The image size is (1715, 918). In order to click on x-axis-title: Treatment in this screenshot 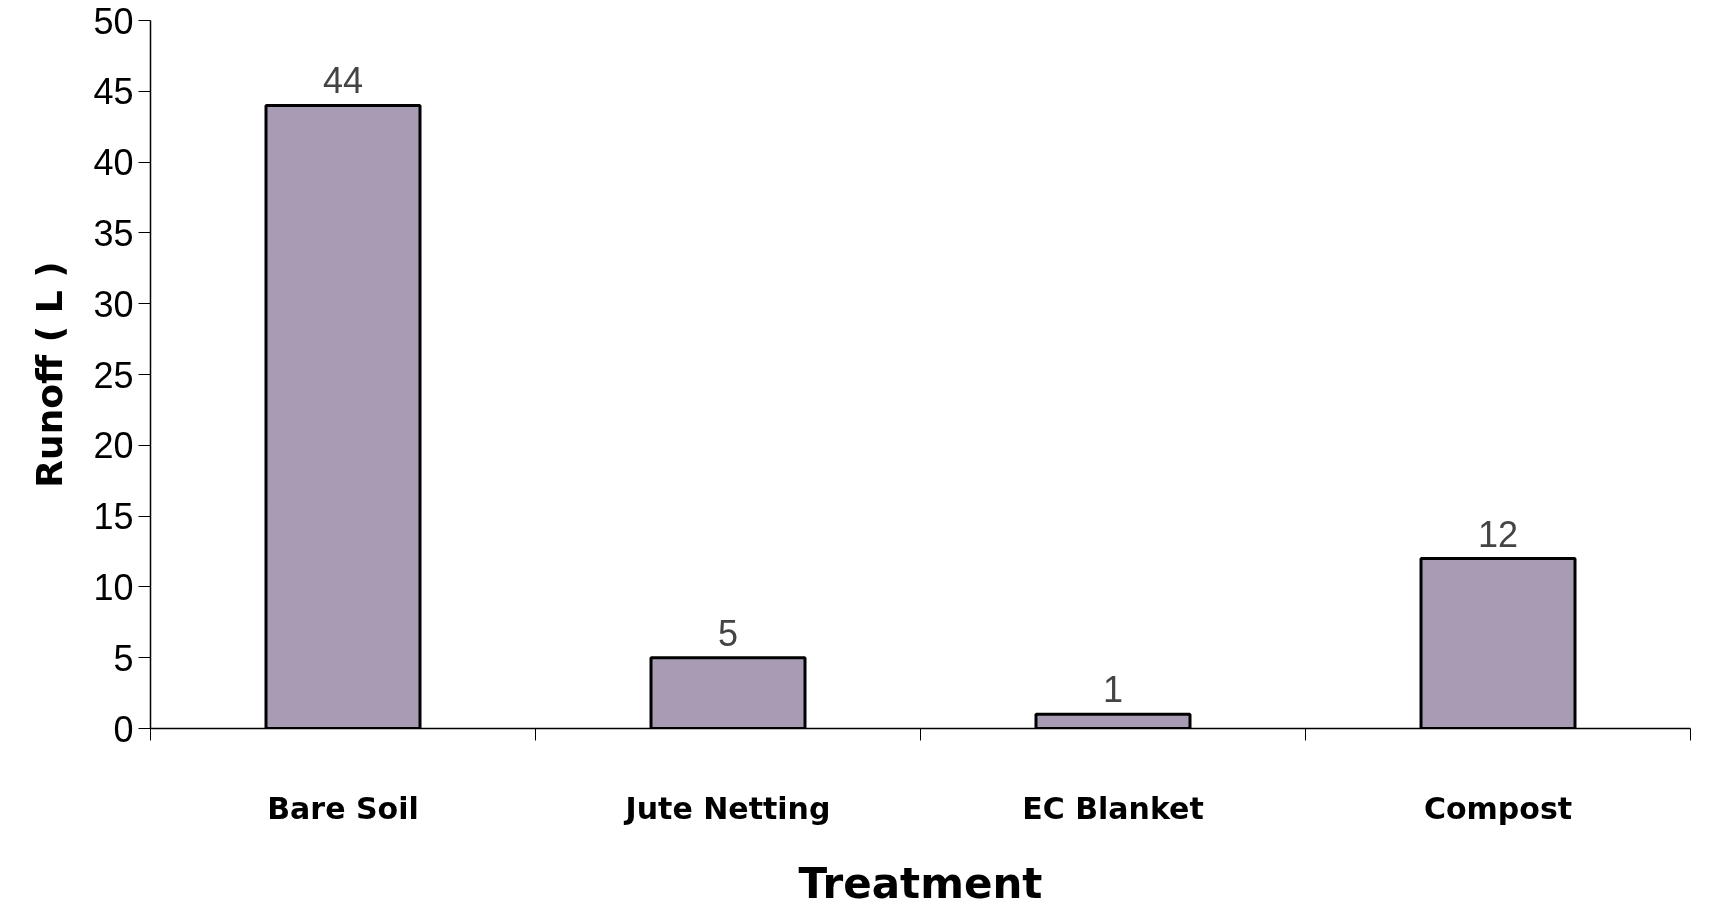, I will do `click(920, 883)`.